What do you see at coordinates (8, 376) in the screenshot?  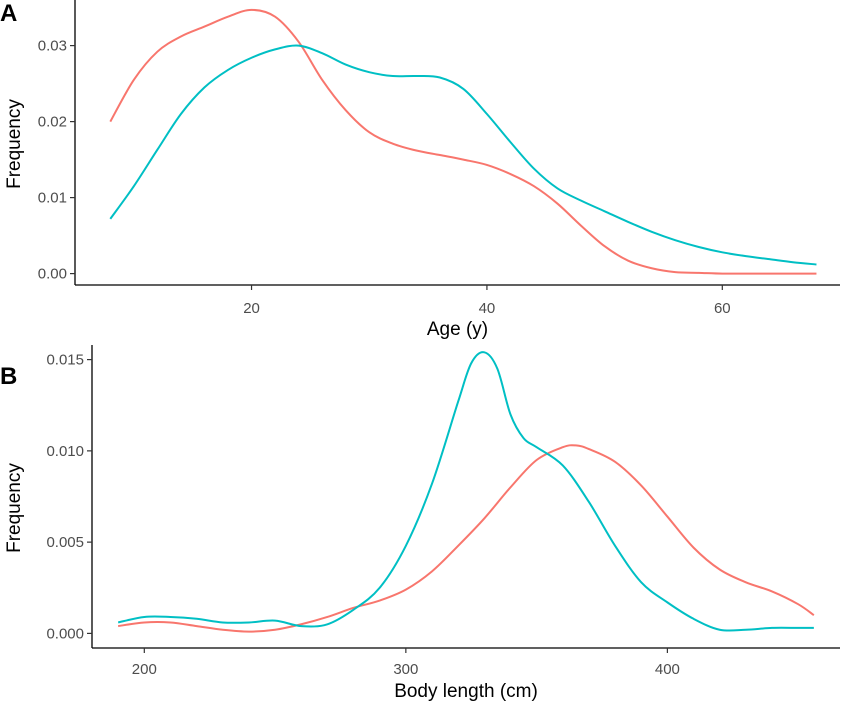 I see `panel-label-b: B` at bounding box center [8, 376].